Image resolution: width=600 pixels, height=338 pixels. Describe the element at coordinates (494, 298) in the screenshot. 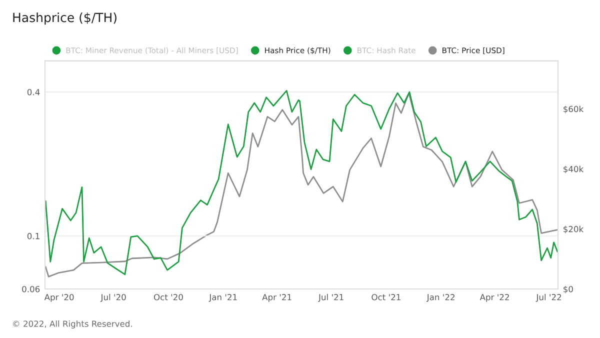

I see `x-tick-label: Apr '22` at that location.